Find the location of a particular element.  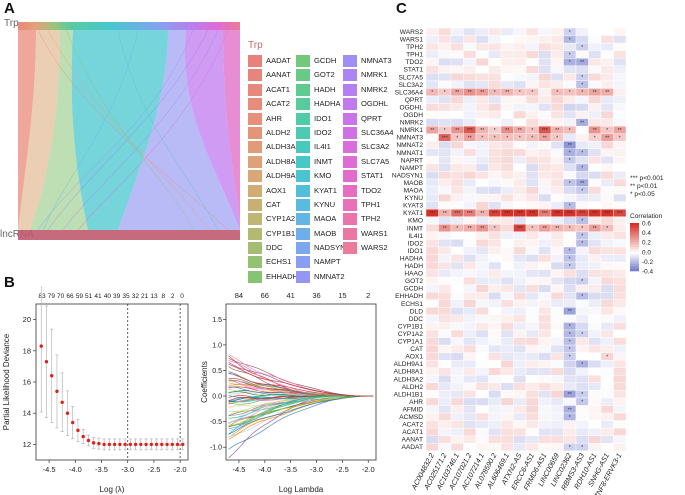

colorbar-tick-label: 0.2 is located at coordinates (646, 243).